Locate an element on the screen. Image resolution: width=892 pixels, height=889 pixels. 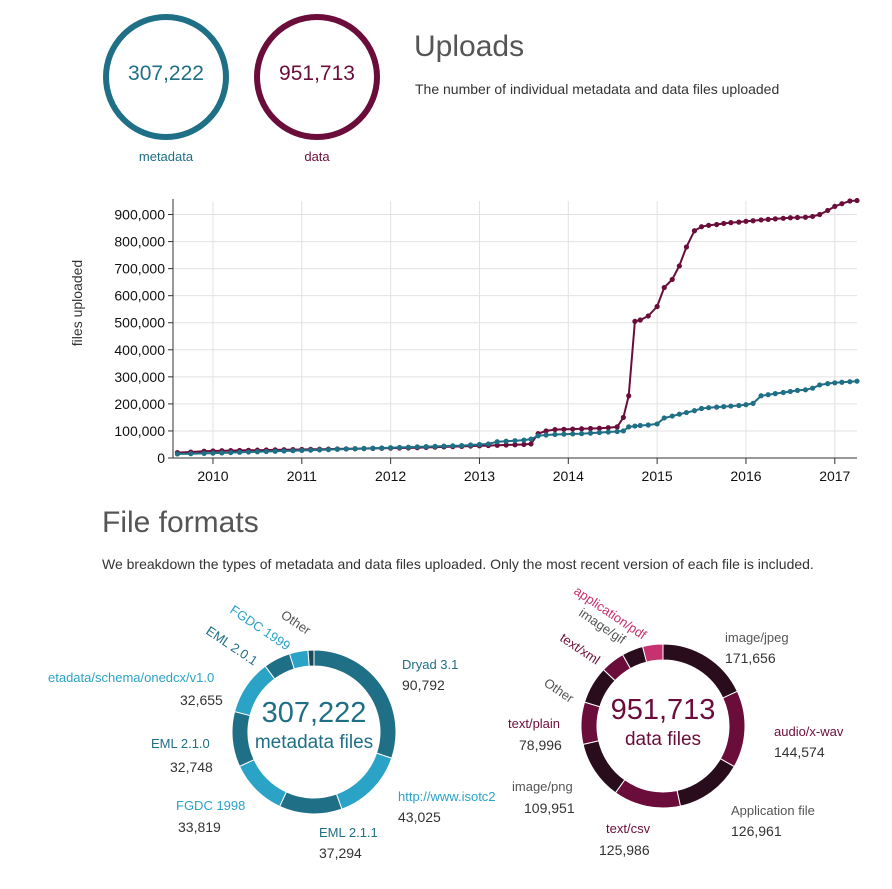
metadata-slice-value: 90,792 is located at coordinates (423, 685).